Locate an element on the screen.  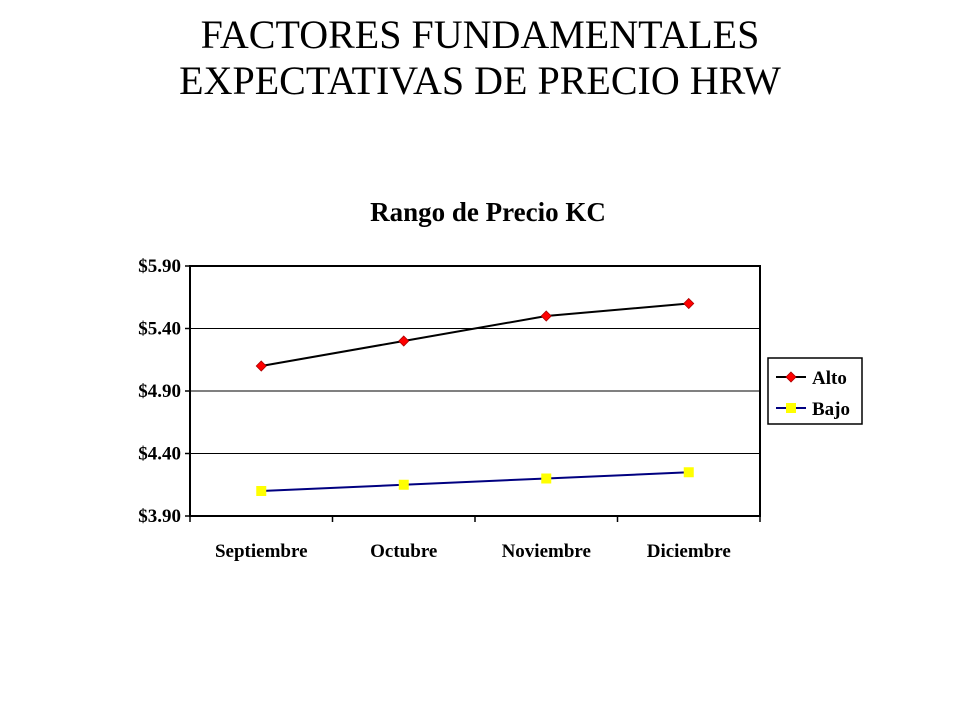
y-tick-label: $5.40 is located at coordinates (159, 329).